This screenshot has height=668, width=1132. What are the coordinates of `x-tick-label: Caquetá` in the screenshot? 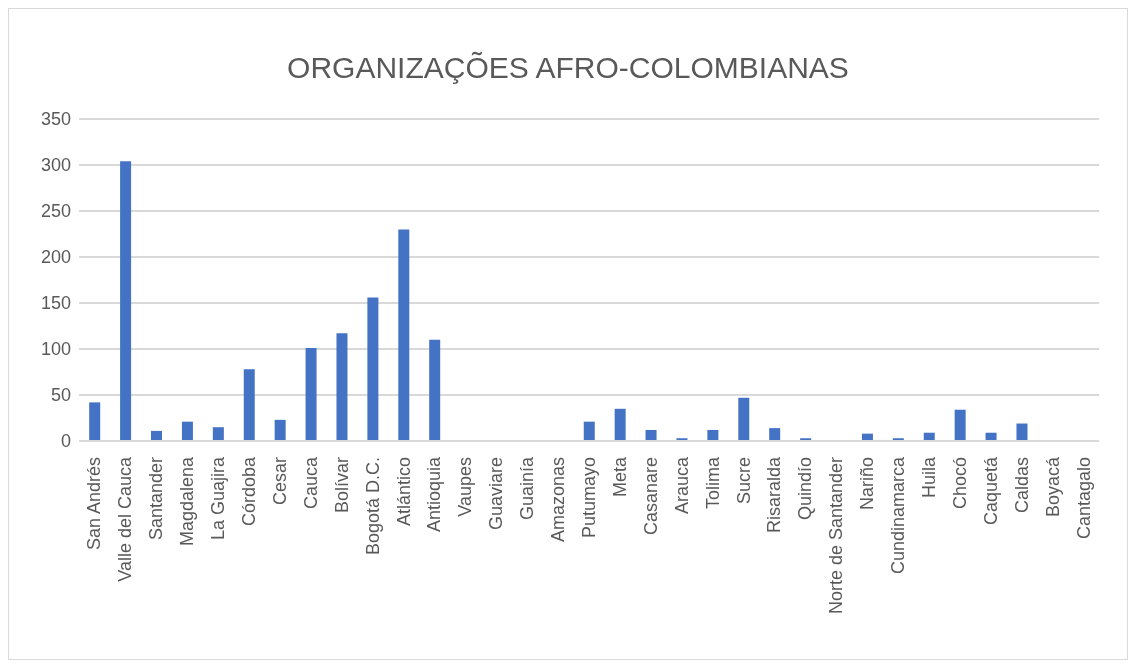 It's located at (990, 491).